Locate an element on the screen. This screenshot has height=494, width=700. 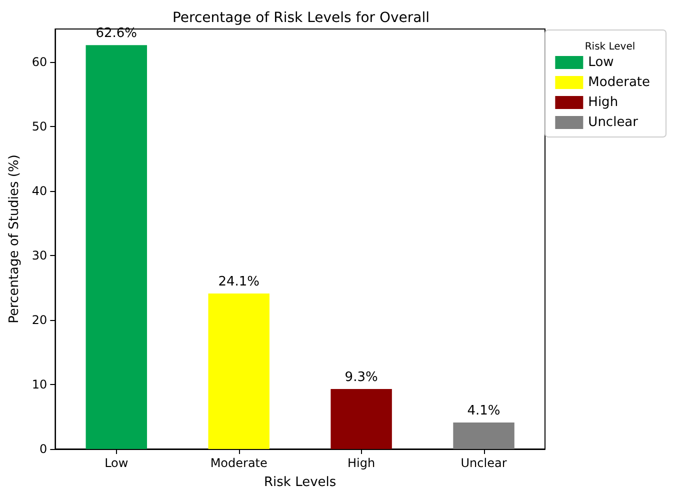
y-tick-label: 10 is located at coordinates (40, 384).